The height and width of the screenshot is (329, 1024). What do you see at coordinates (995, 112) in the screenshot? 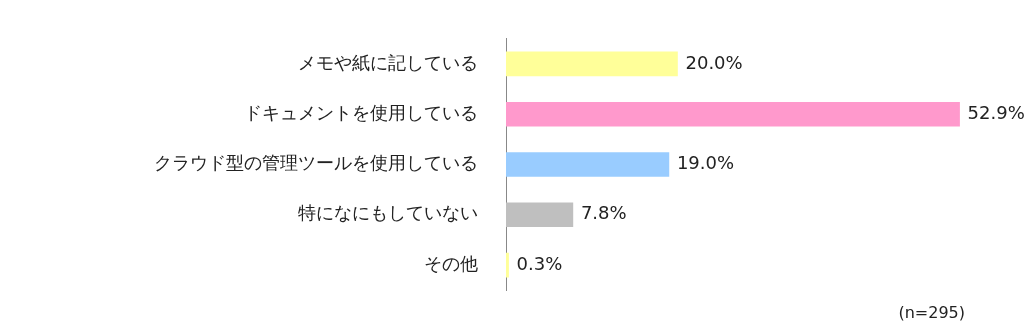
I see `data-label: 52.9%` at bounding box center [995, 112].